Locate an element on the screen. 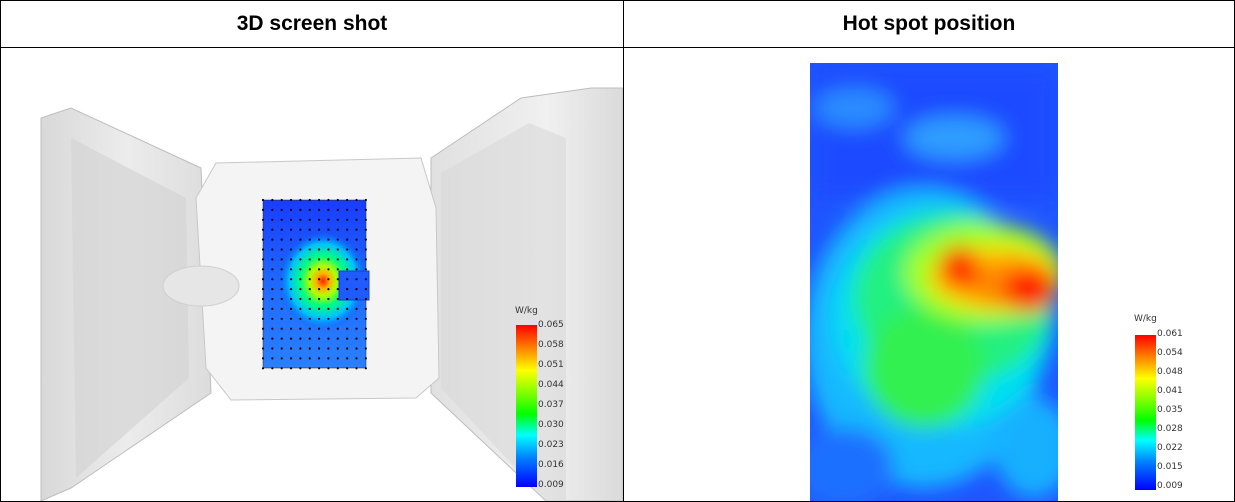  left-legend-tick: 0.044 is located at coordinates (551, 385).